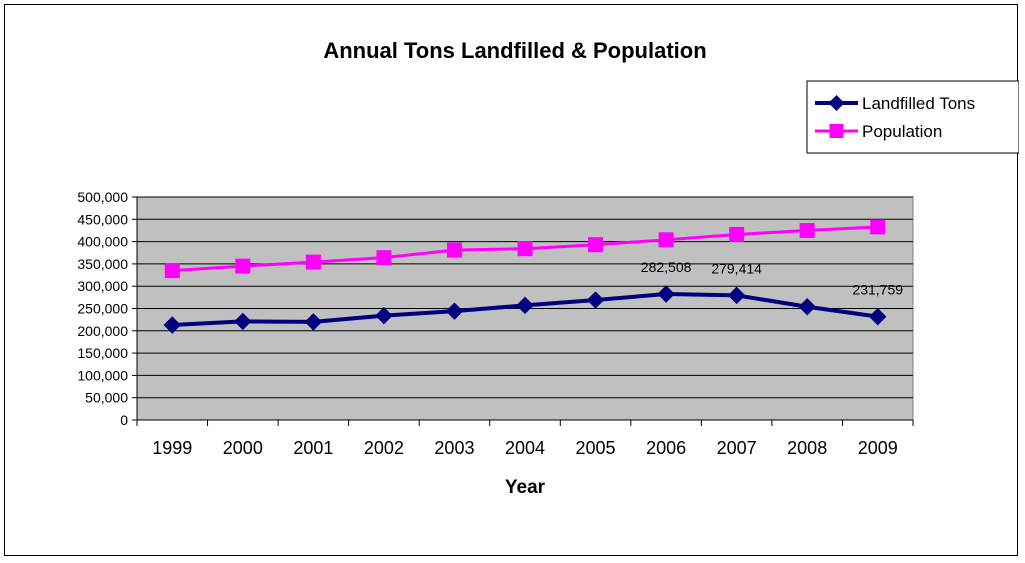  I want to click on legend-marker-diamond, so click(836, 103).